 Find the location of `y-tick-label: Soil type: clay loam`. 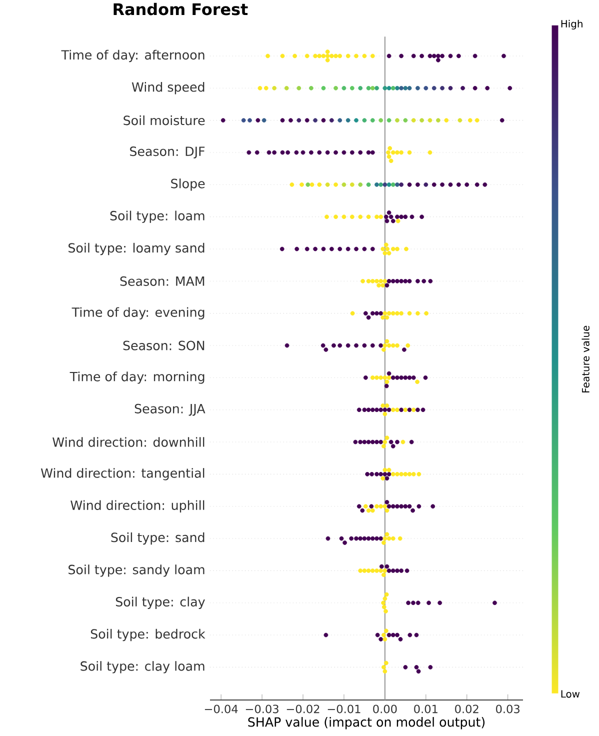

y-tick-label: Soil type: clay loam is located at coordinates (142, 667).